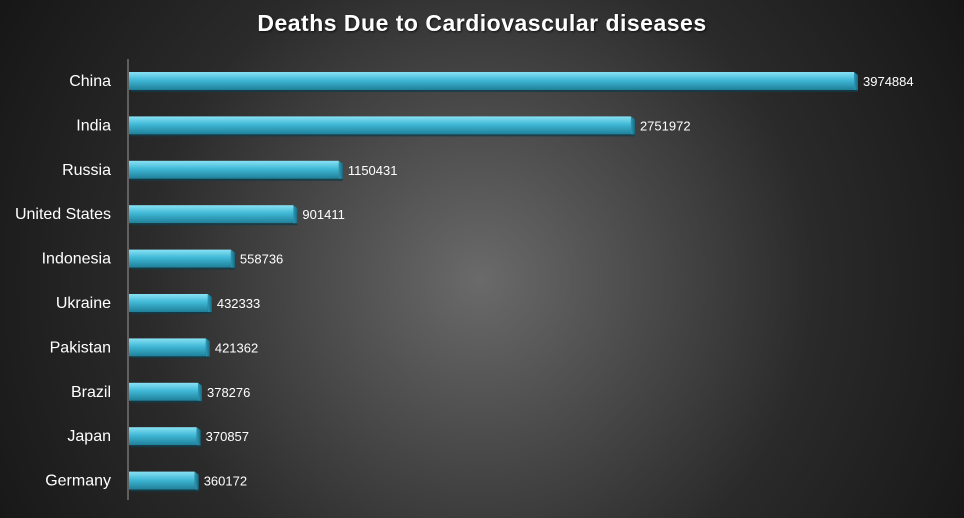  I want to click on data-label: 421362, so click(236, 347).